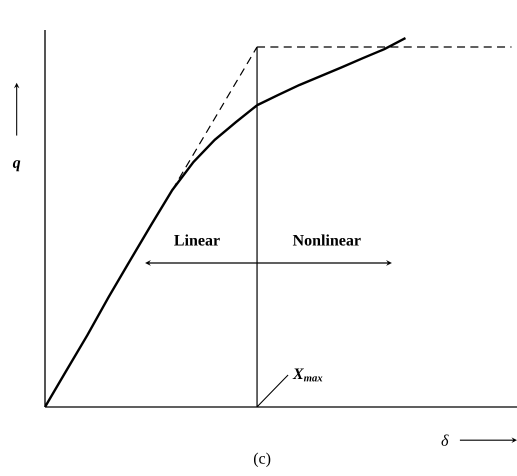 Image resolution: width=517 pixels, height=476 pixels. Describe the element at coordinates (16, 166) in the screenshot. I see `y-axis-title: q` at that location.